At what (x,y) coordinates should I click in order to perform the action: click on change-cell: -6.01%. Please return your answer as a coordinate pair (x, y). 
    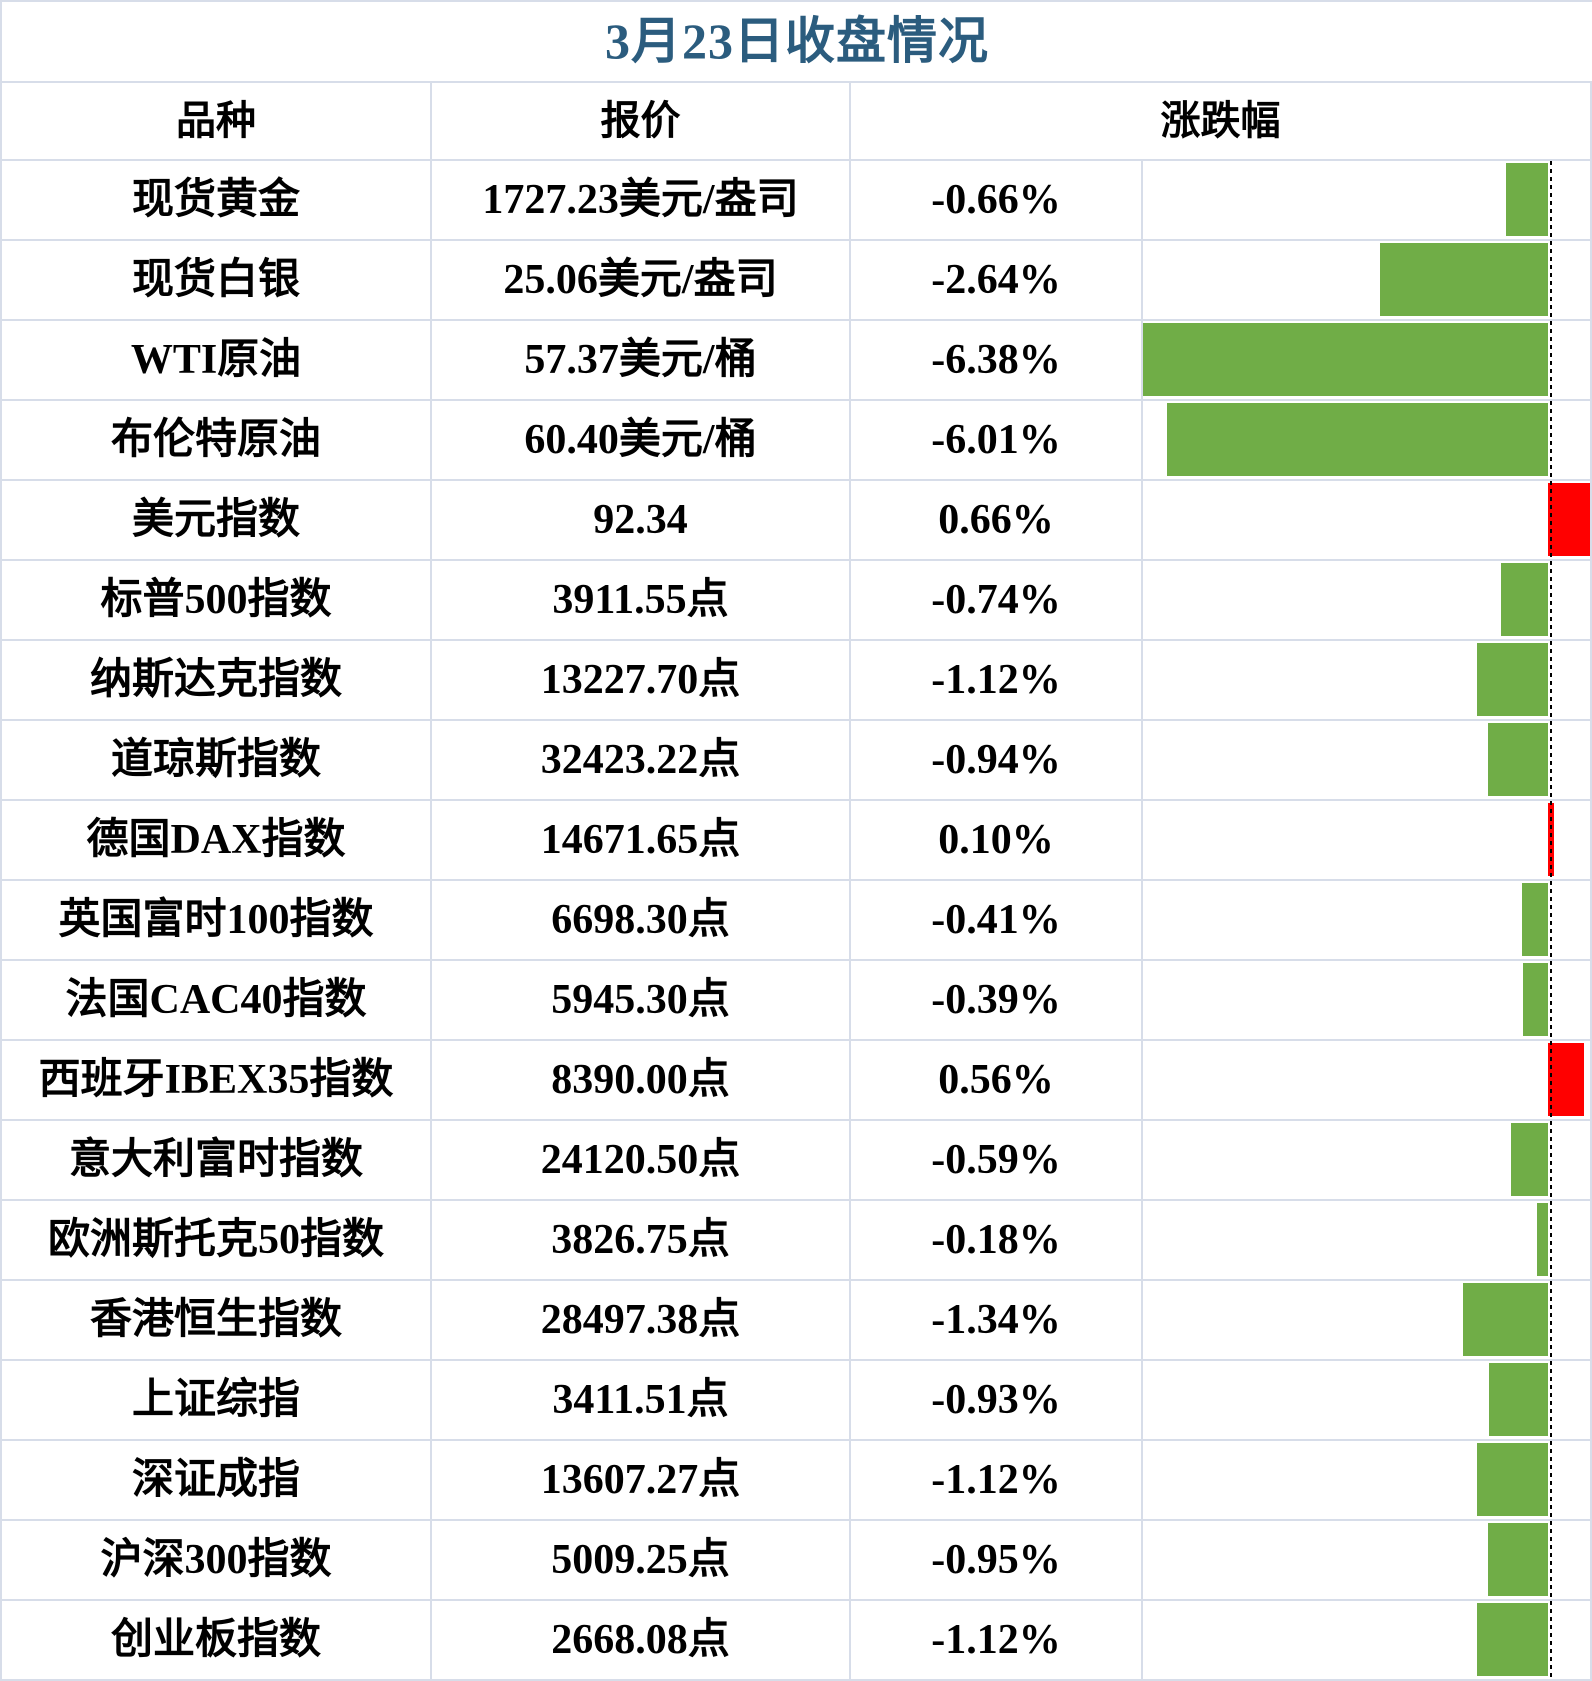
    Looking at the image, I should click on (997, 441).